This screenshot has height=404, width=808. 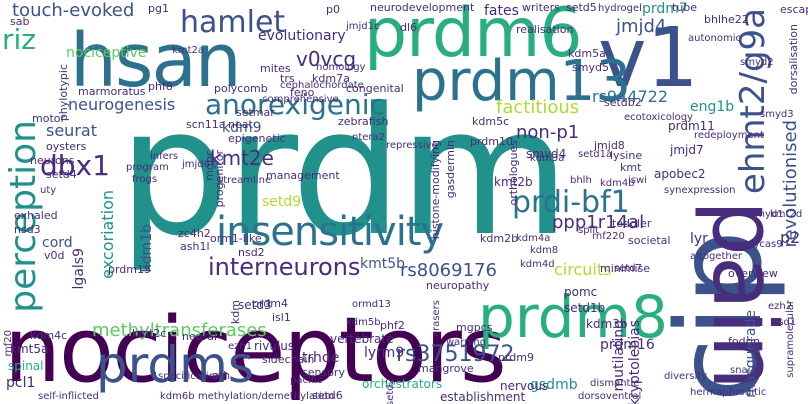 I want to click on word: factitious, so click(x=538, y=107).